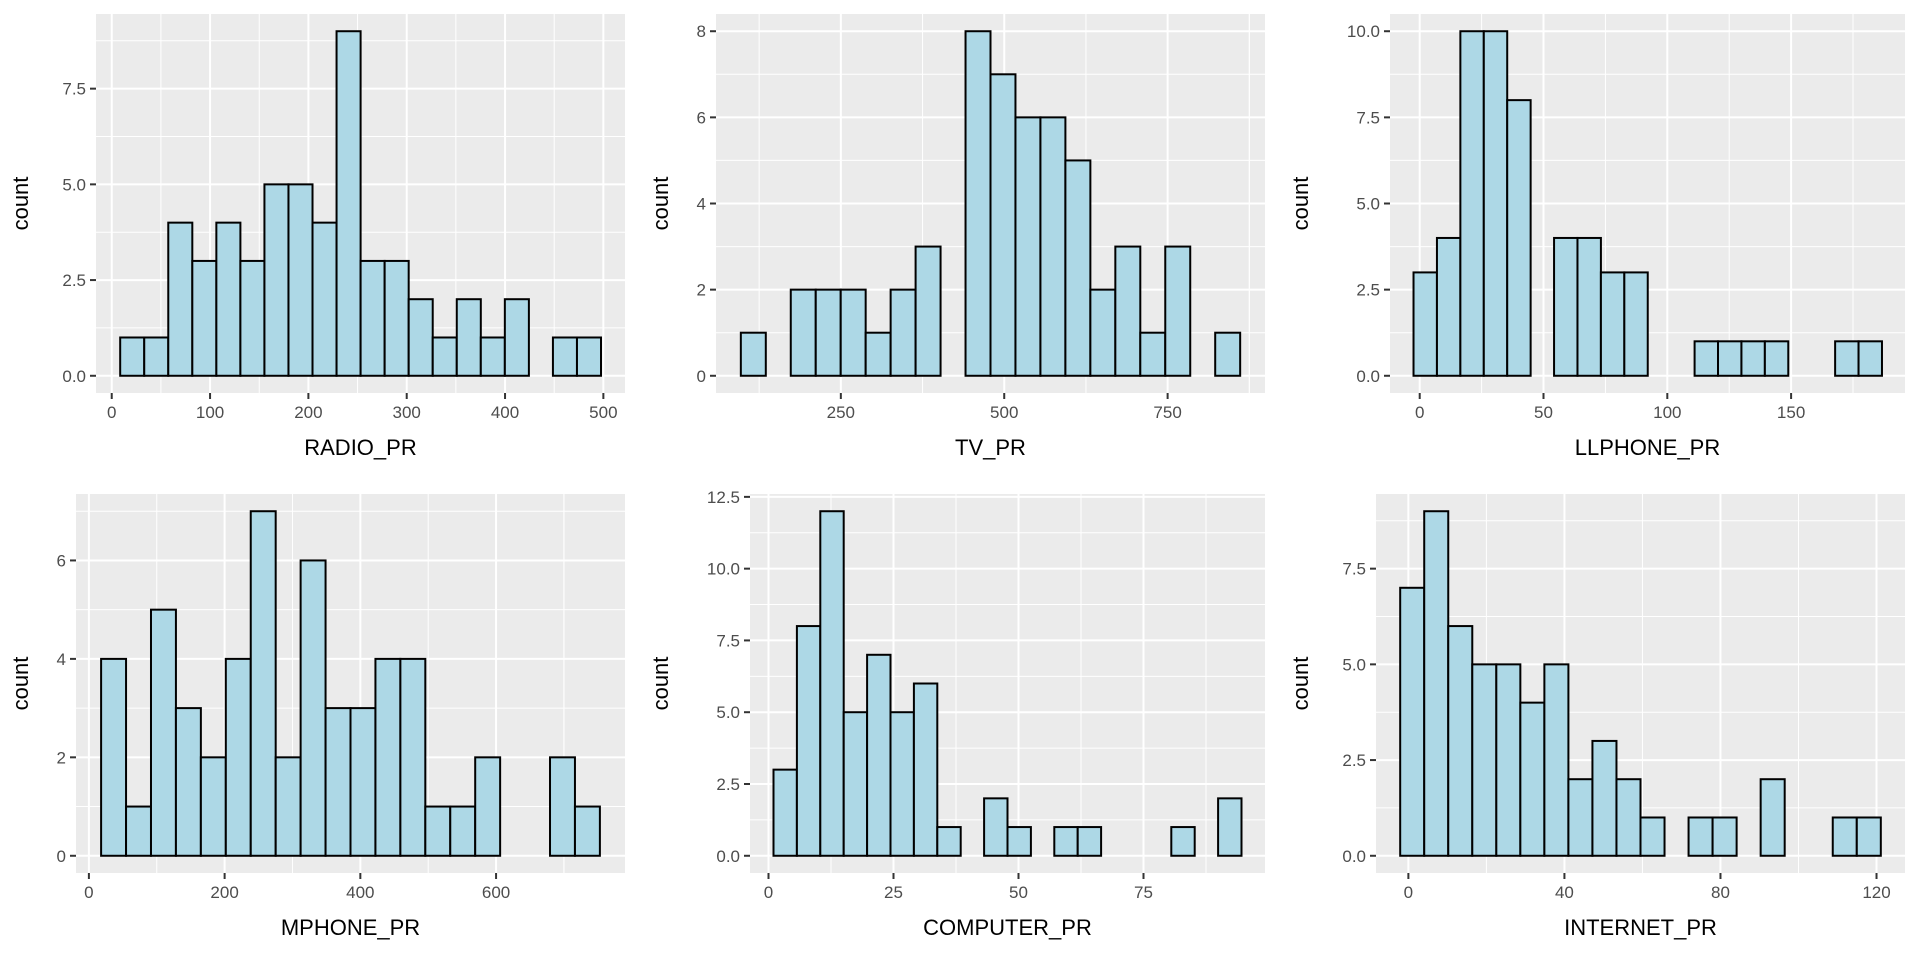  What do you see at coordinates (701, 31) in the screenshot?
I see `y-tick-label: 8` at bounding box center [701, 31].